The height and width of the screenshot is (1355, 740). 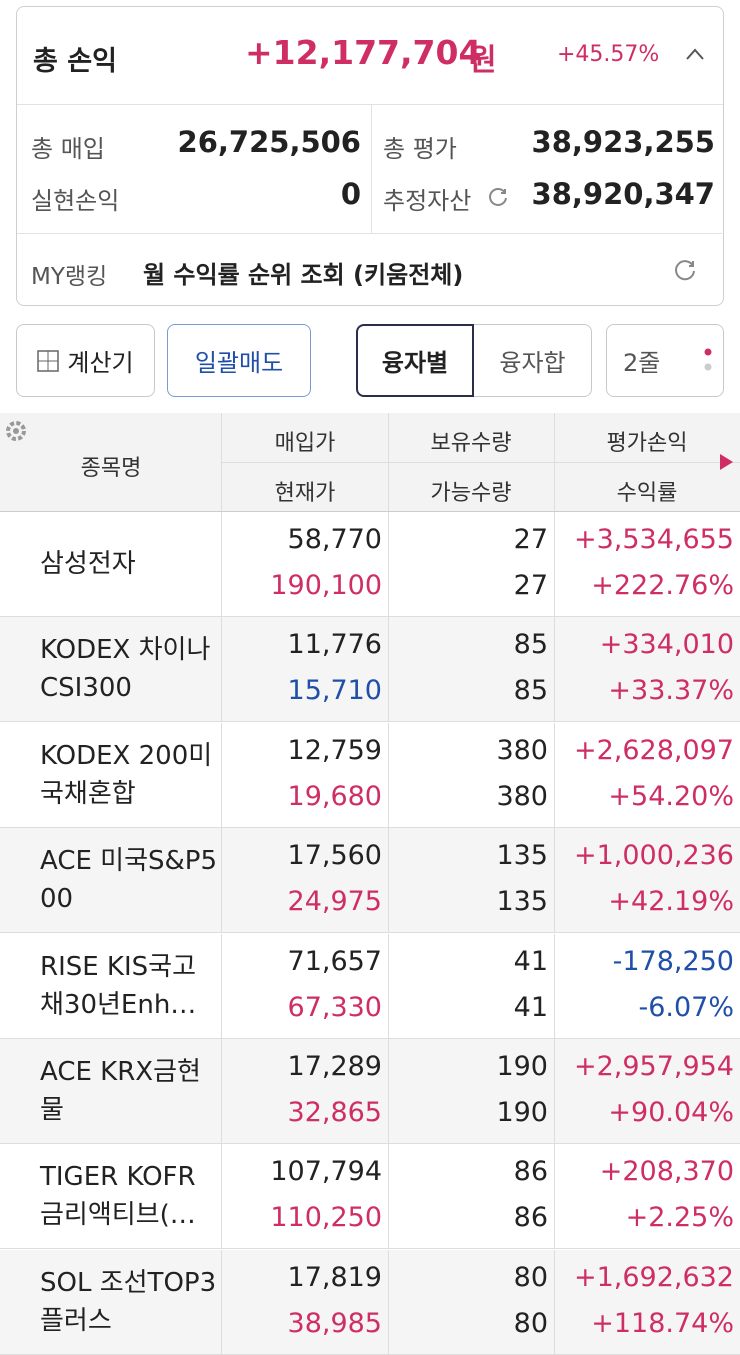 I want to click on item-value: 38,923,255, so click(x=623, y=142).